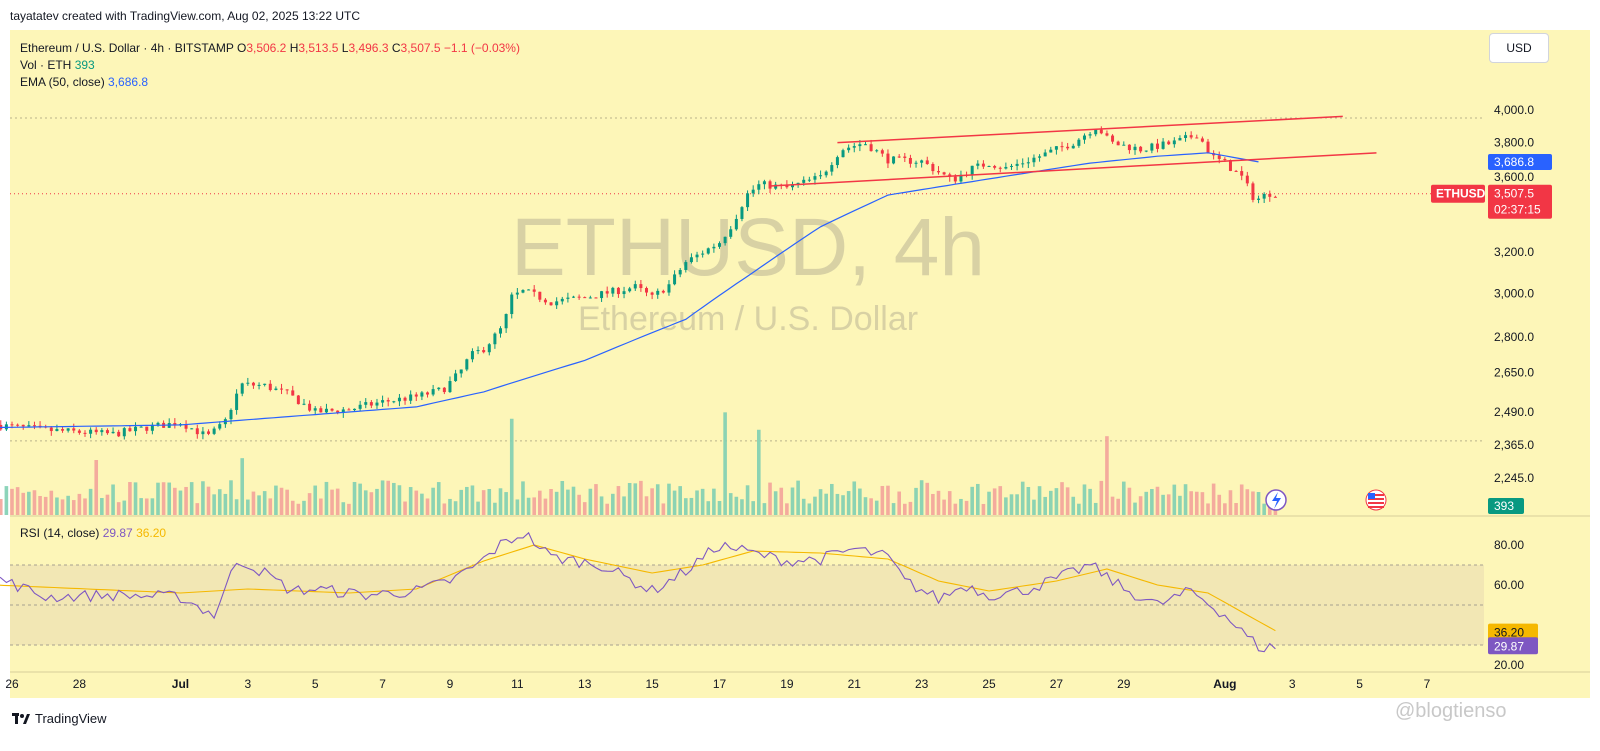 This screenshot has width=1600, height=751. Describe the element at coordinates (1519, 48) in the screenshot. I see `currency-button: USD` at that location.